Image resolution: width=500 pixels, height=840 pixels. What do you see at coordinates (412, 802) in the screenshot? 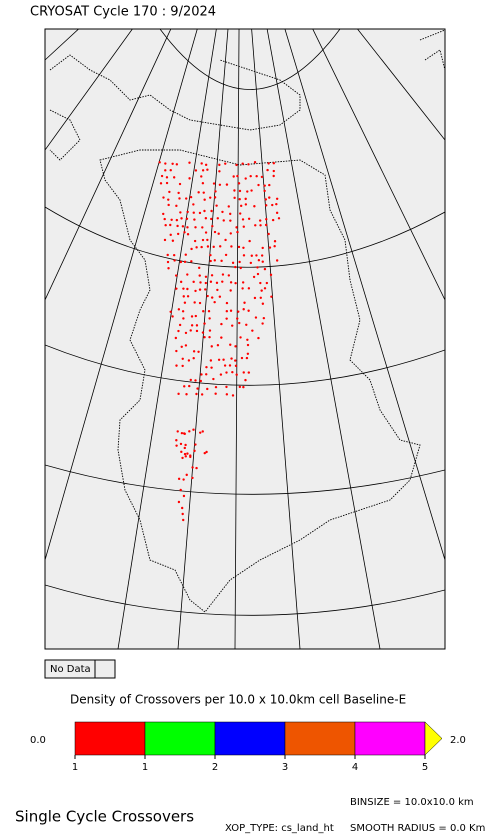
I see `binsize: BINSIZE = 10.0x10.0 km` at bounding box center [412, 802].